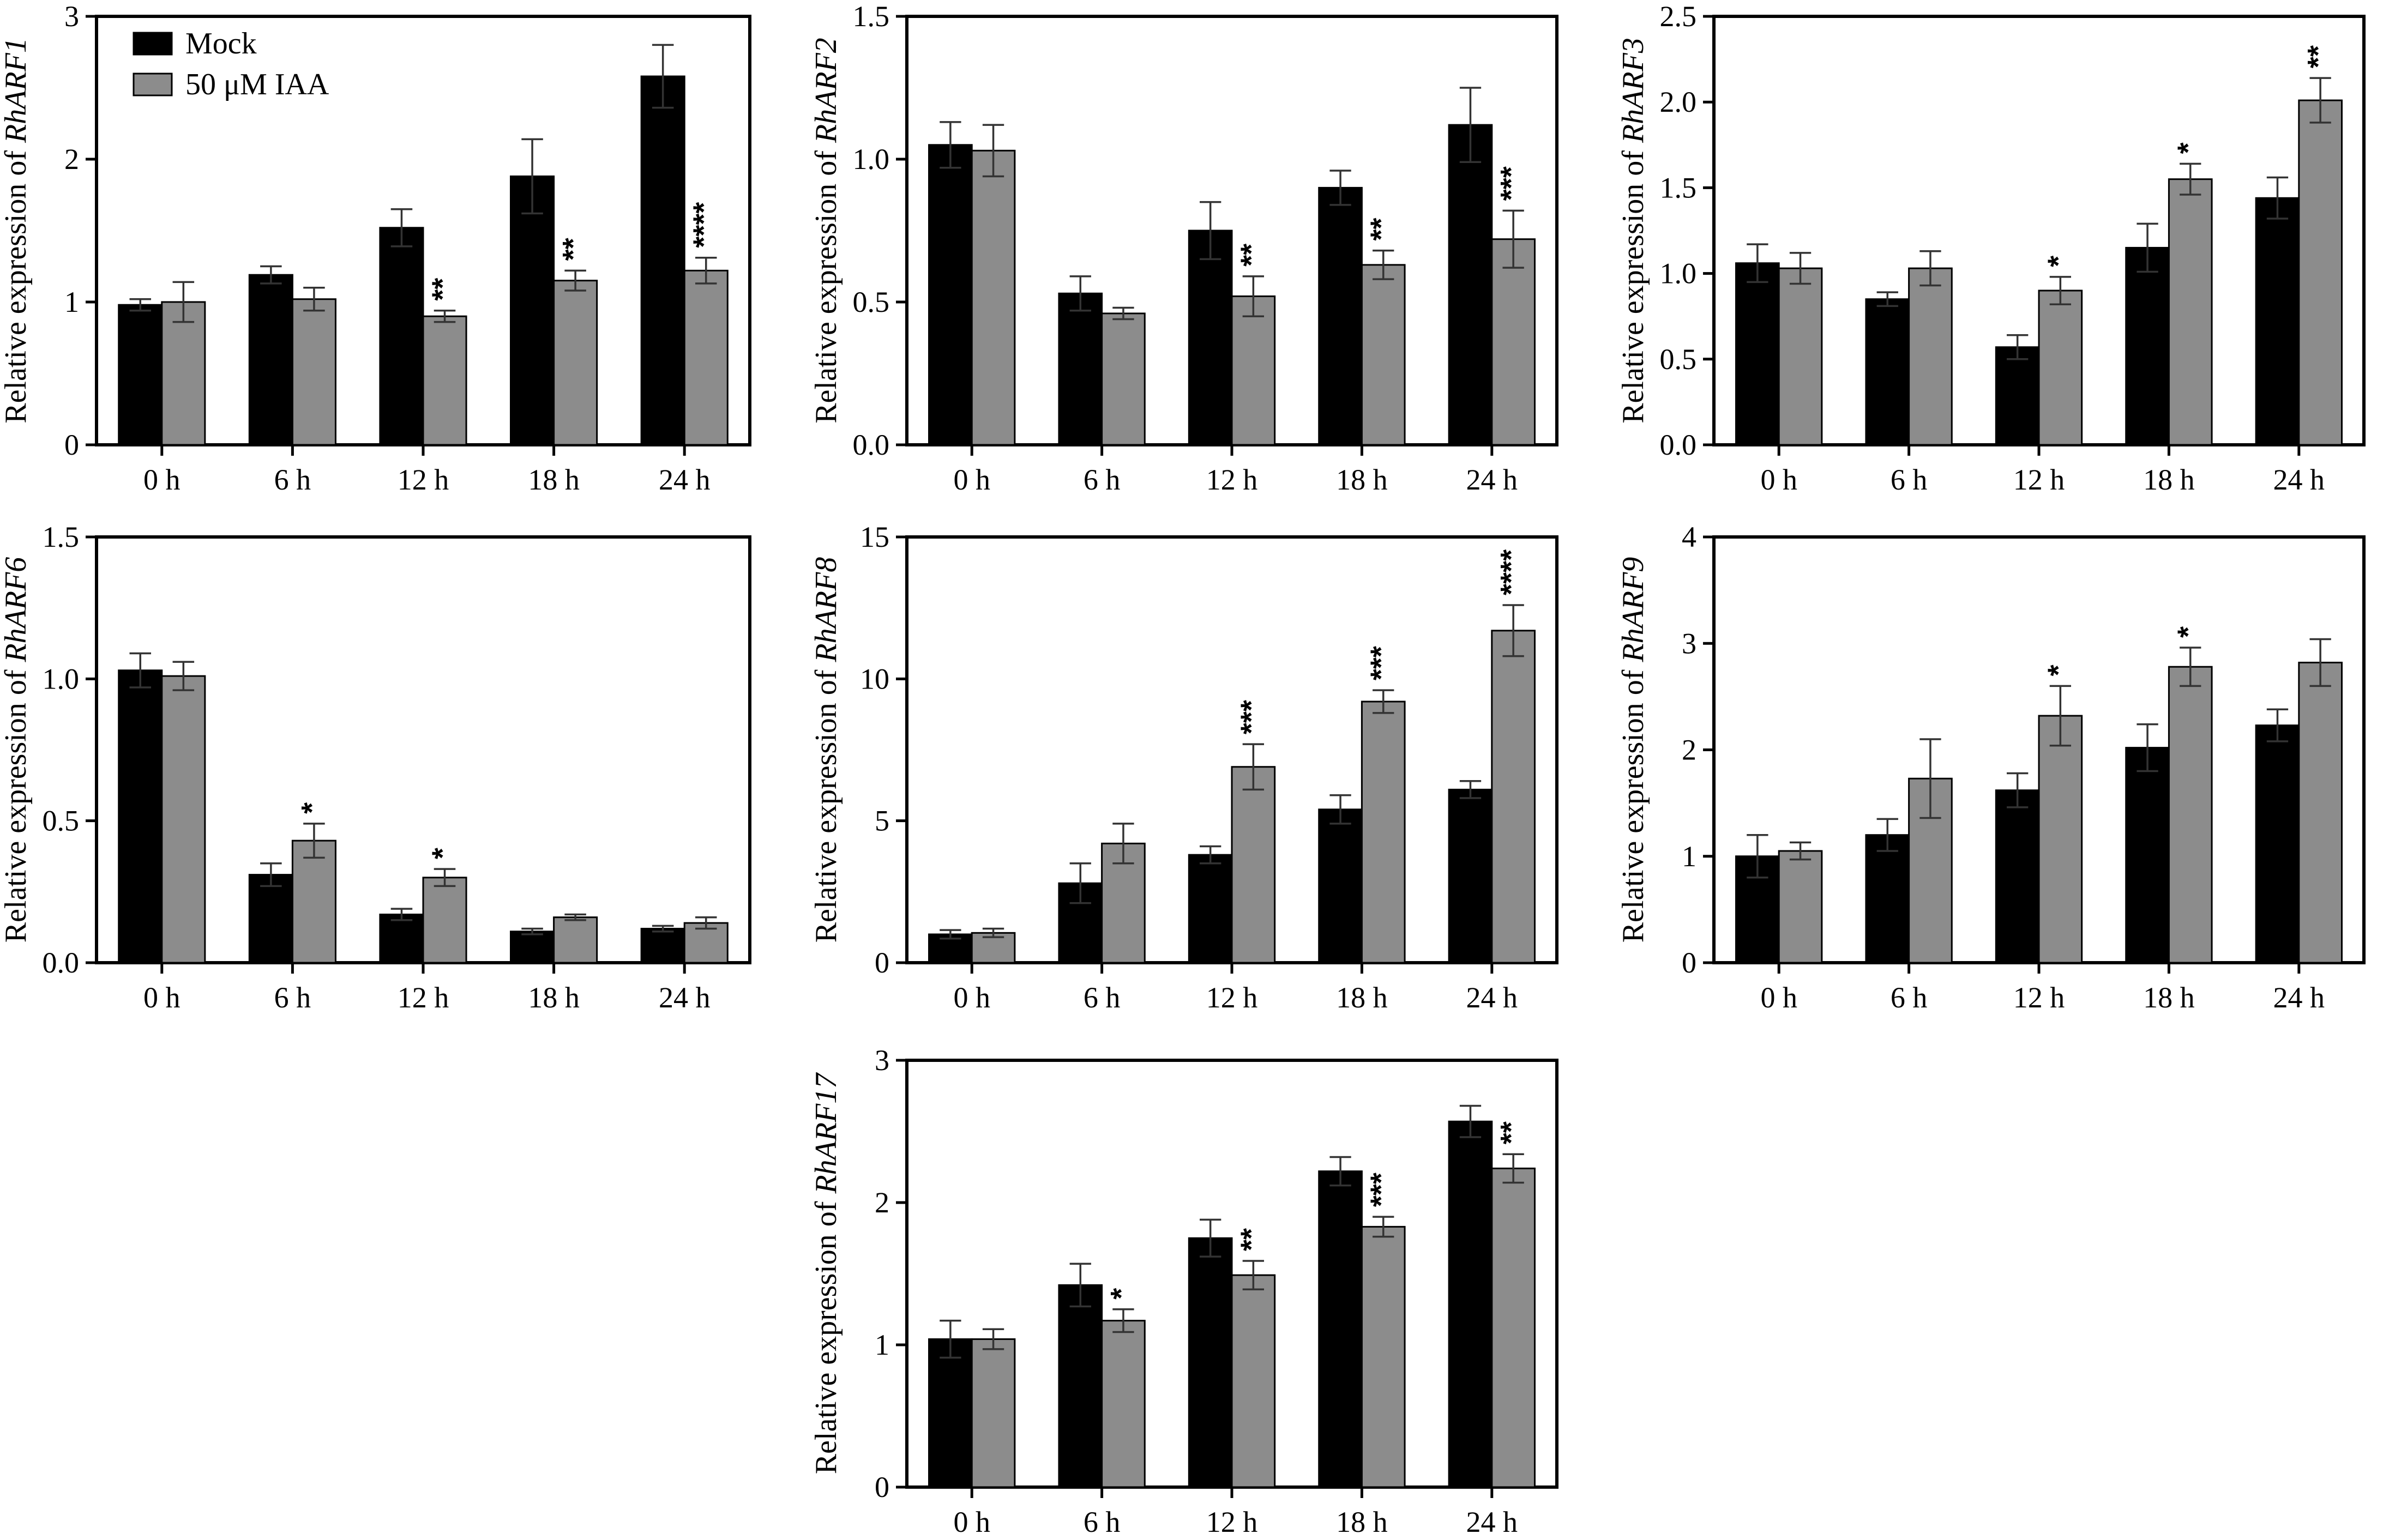  Describe the element at coordinates (875, 537) in the screenshot. I see `y-tick-label: 15` at that location.